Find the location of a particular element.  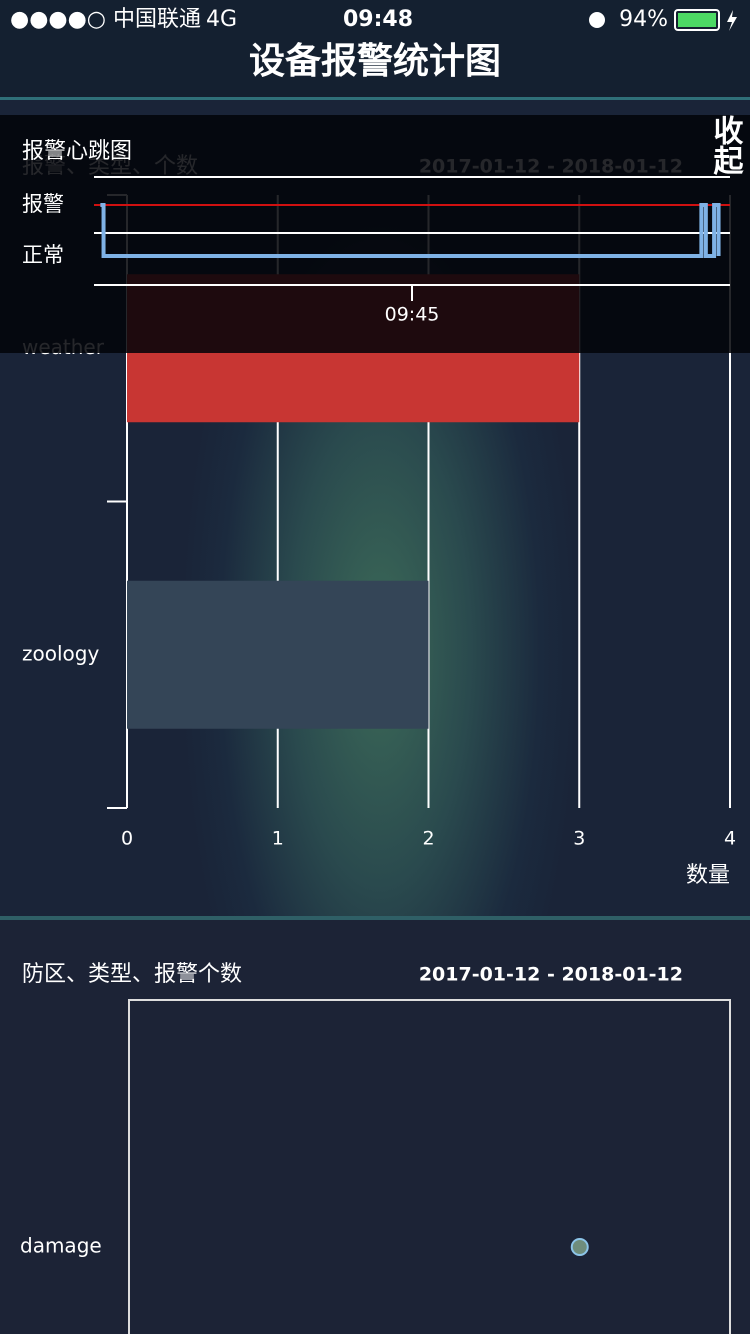

x-tick-label: 1 is located at coordinates (278, 839).